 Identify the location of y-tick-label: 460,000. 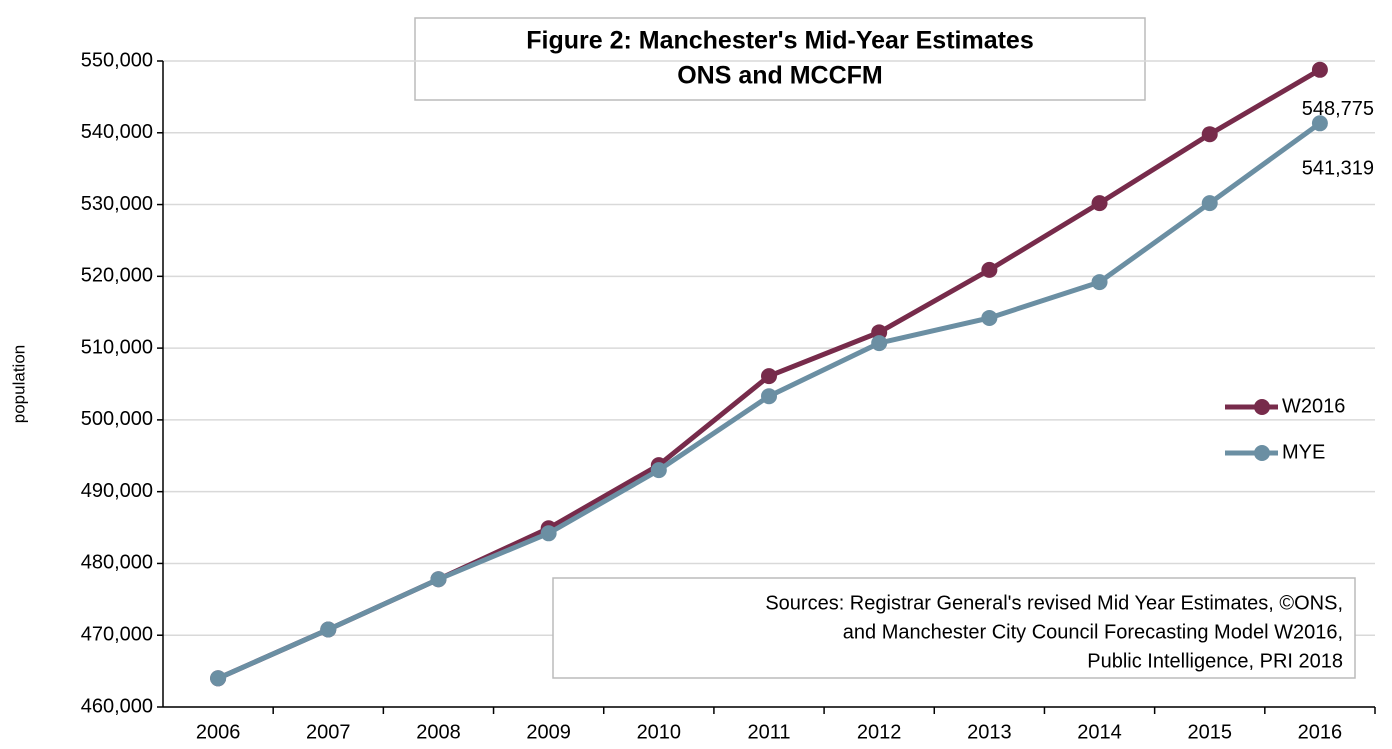
(117, 706).